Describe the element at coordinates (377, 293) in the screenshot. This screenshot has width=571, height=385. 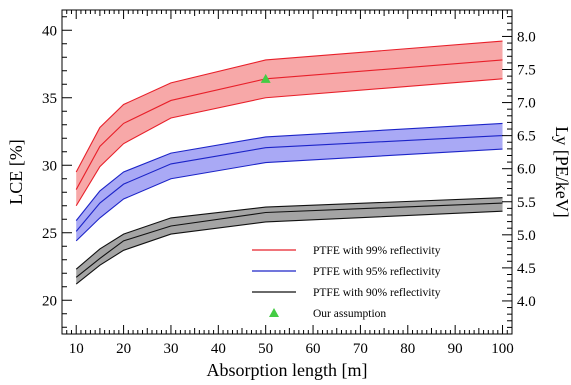
I see `legend-label-2: PTFE with 90% reflectivity` at that location.